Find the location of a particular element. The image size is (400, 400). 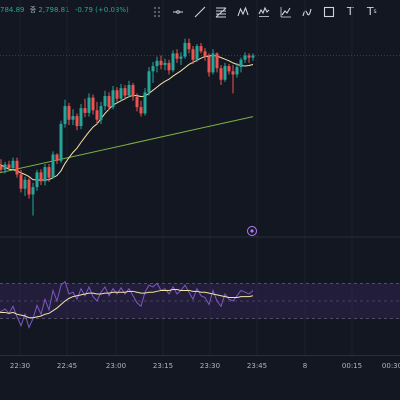

rsi-ma-line is located at coordinates (127, 304).